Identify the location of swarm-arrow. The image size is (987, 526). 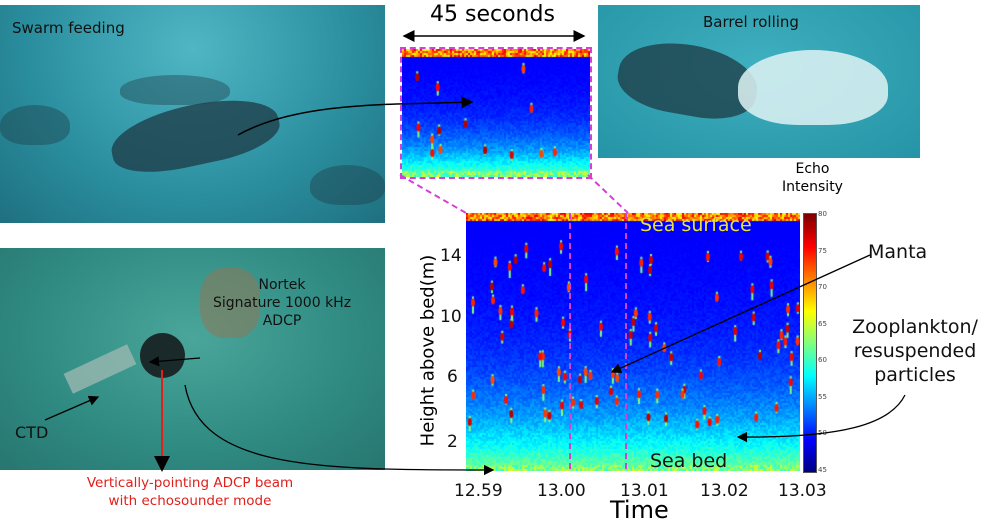
(355, 116).